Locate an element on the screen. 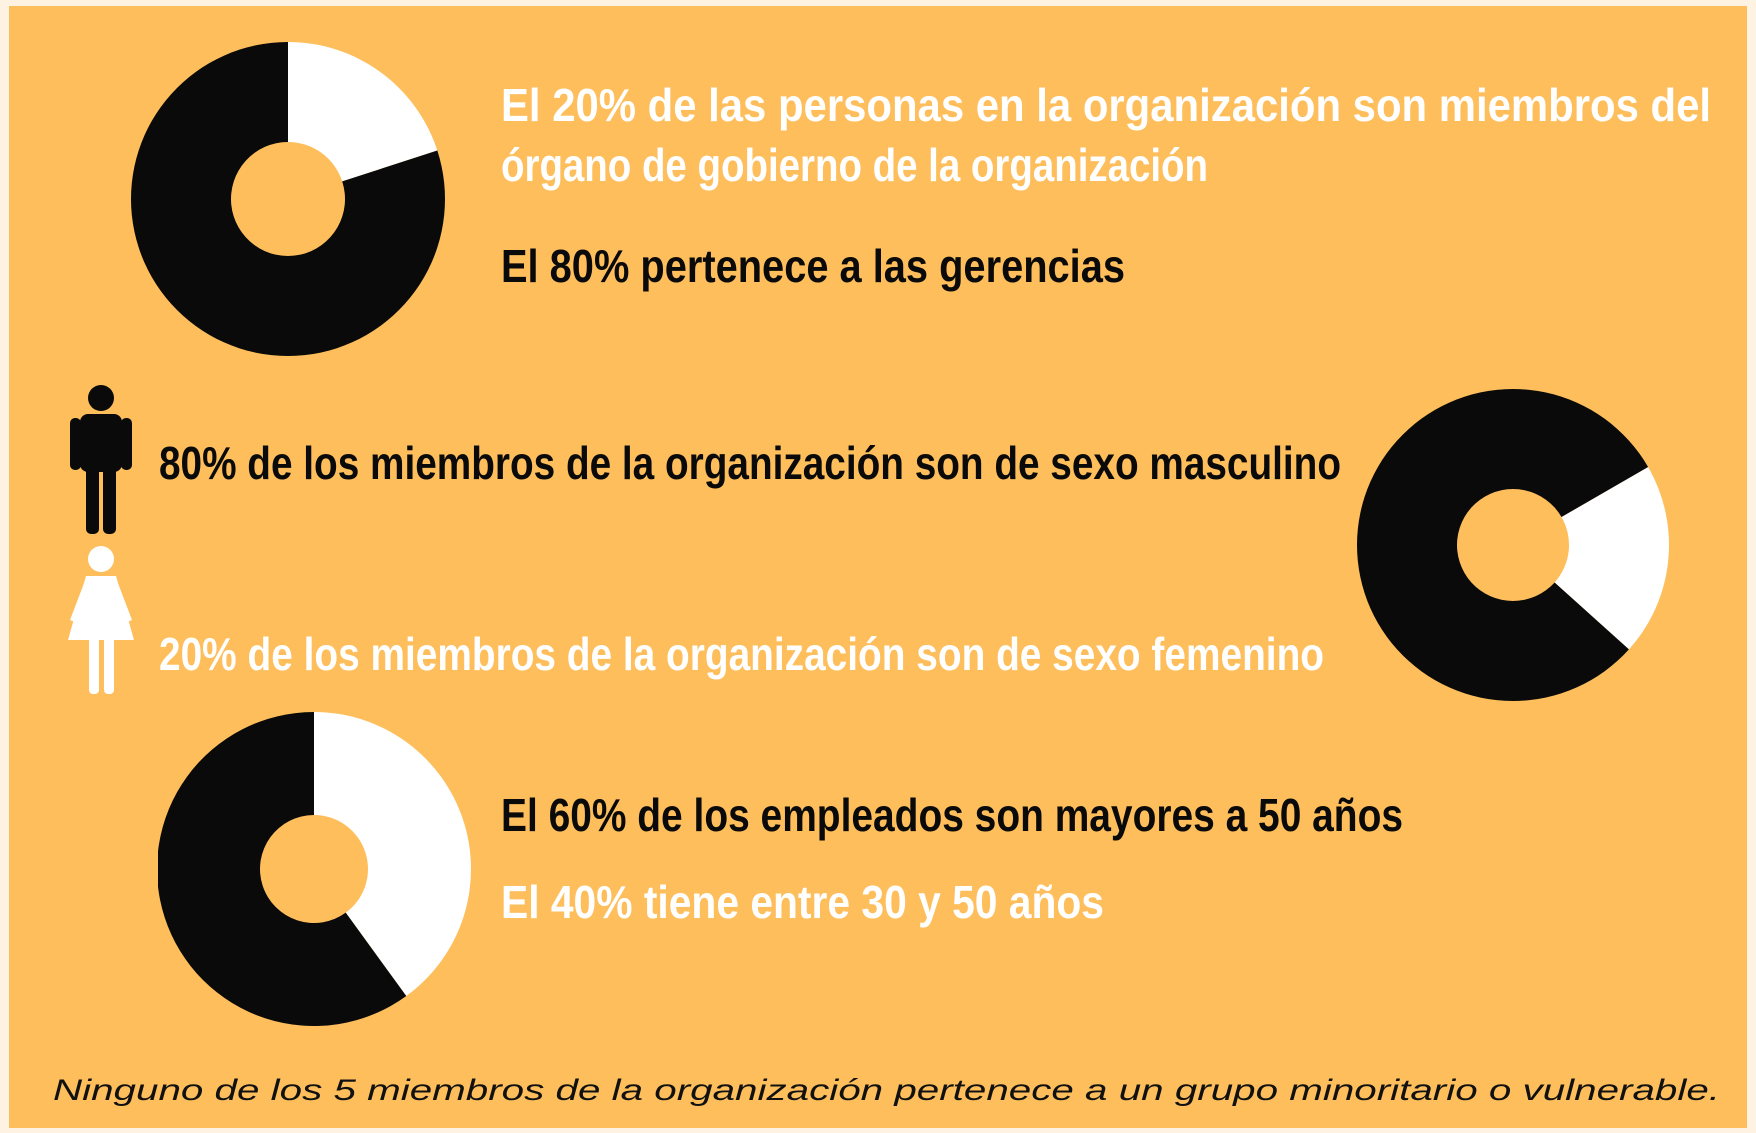 The image size is (1756, 1133). female-icon is located at coordinates (101, 620).